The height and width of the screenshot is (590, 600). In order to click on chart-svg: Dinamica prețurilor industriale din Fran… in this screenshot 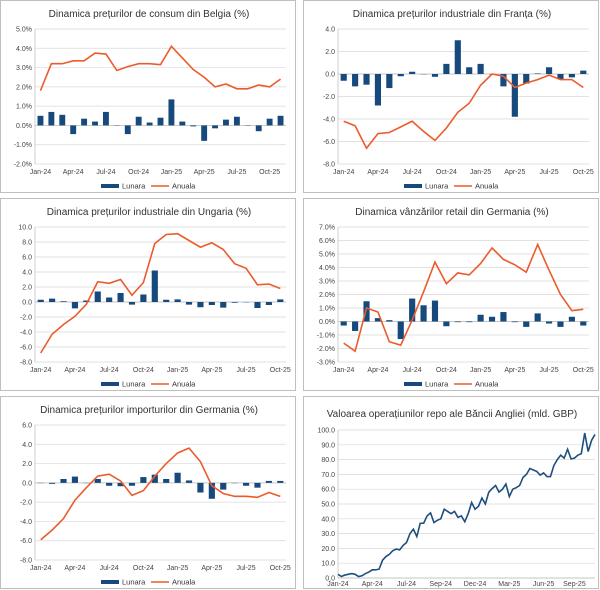, I will do `click(458, 100)`.